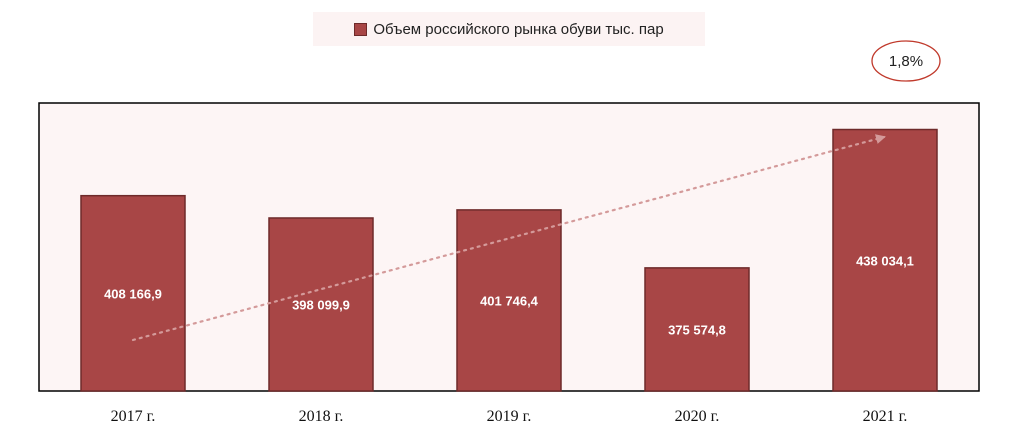 Image resolution: width=1020 pixels, height=443 pixels. I want to click on bar-value-label-4: 438 034,1, so click(885, 260).